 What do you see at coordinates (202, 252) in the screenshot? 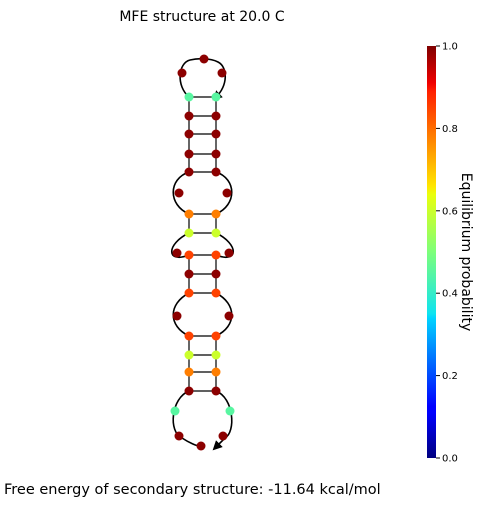
I see `rna-secondary-structure` at bounding box center [202, 252].